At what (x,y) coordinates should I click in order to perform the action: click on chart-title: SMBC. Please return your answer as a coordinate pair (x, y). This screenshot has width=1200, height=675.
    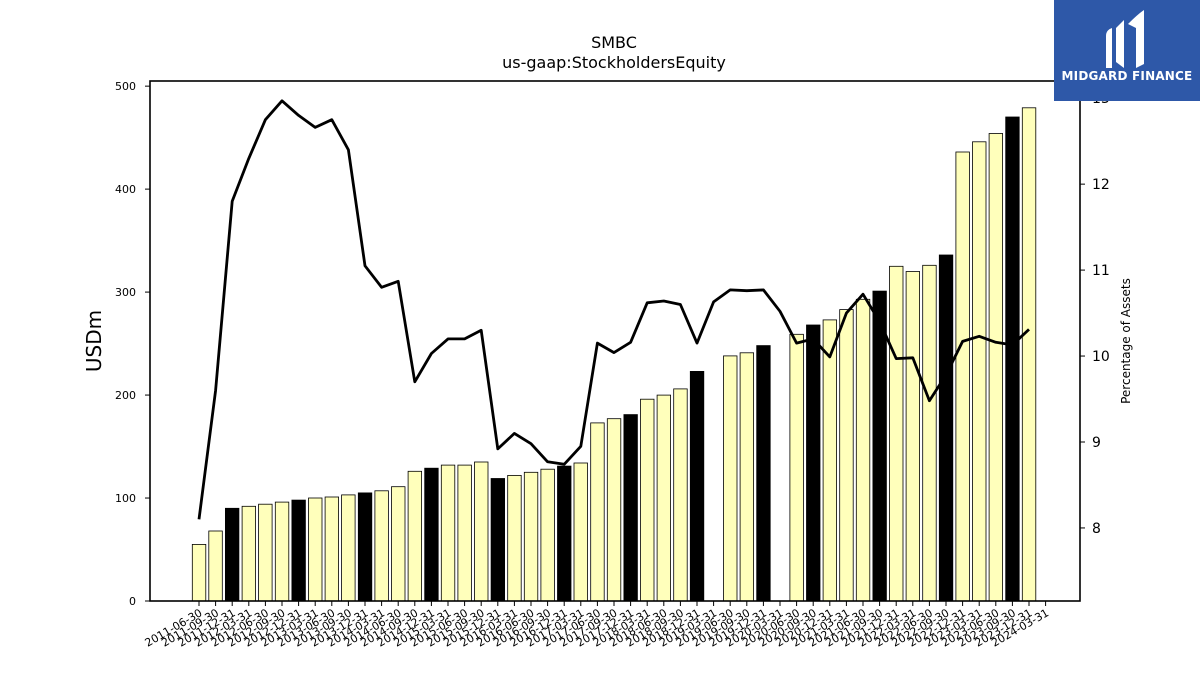
    Looking at the image, I should click on (614, 42).